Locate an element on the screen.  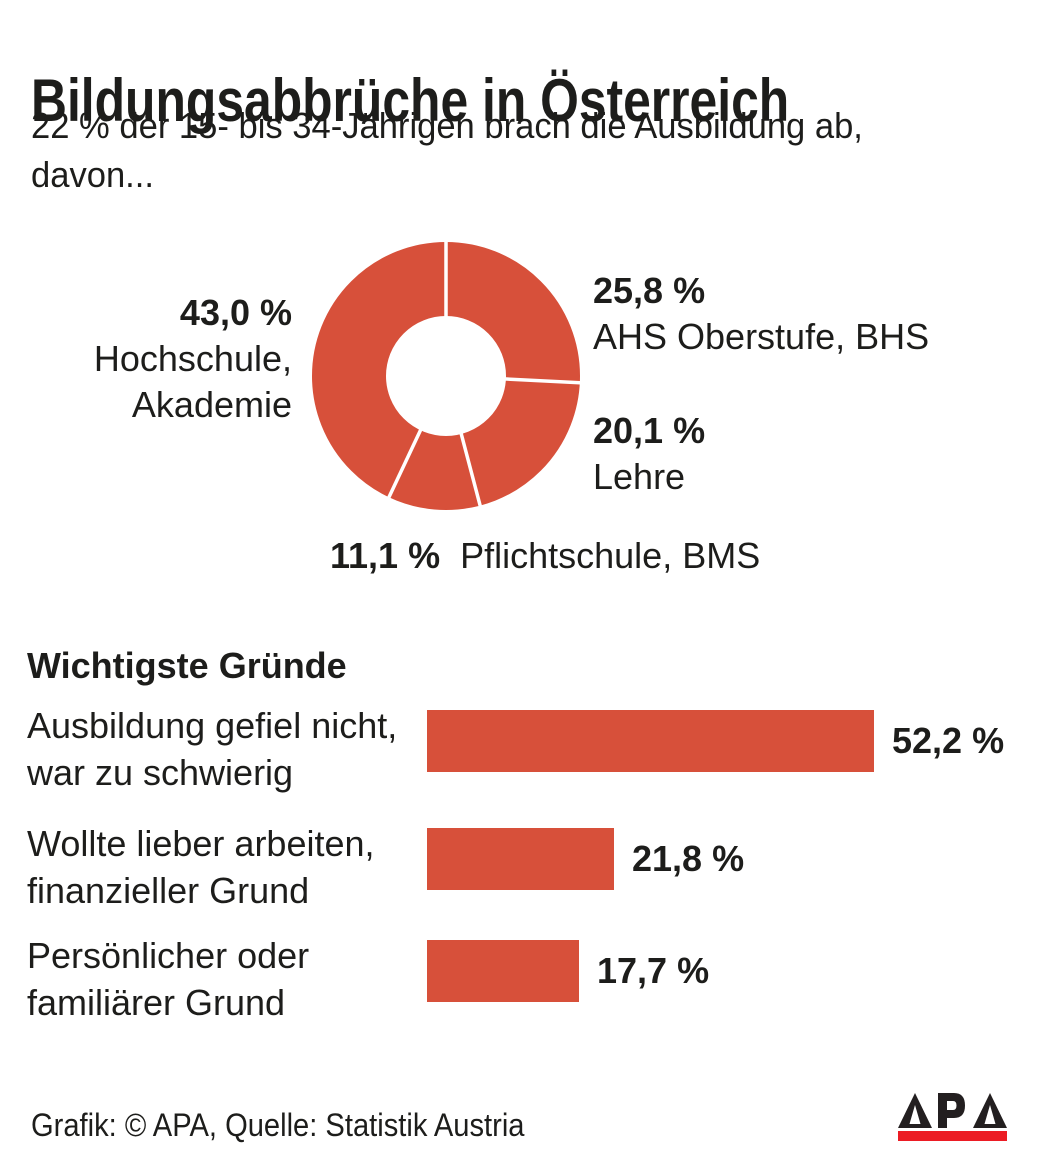
donut-value-hochschule: 43,0 % is located at coordinates (235, 312).